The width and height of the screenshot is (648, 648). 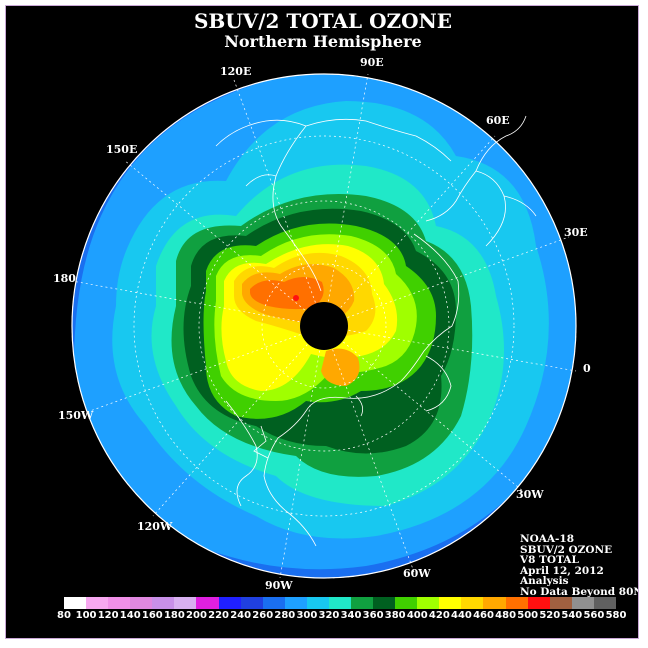 I want to click on legend-tick-label: 220, so click(x=218, y=615).